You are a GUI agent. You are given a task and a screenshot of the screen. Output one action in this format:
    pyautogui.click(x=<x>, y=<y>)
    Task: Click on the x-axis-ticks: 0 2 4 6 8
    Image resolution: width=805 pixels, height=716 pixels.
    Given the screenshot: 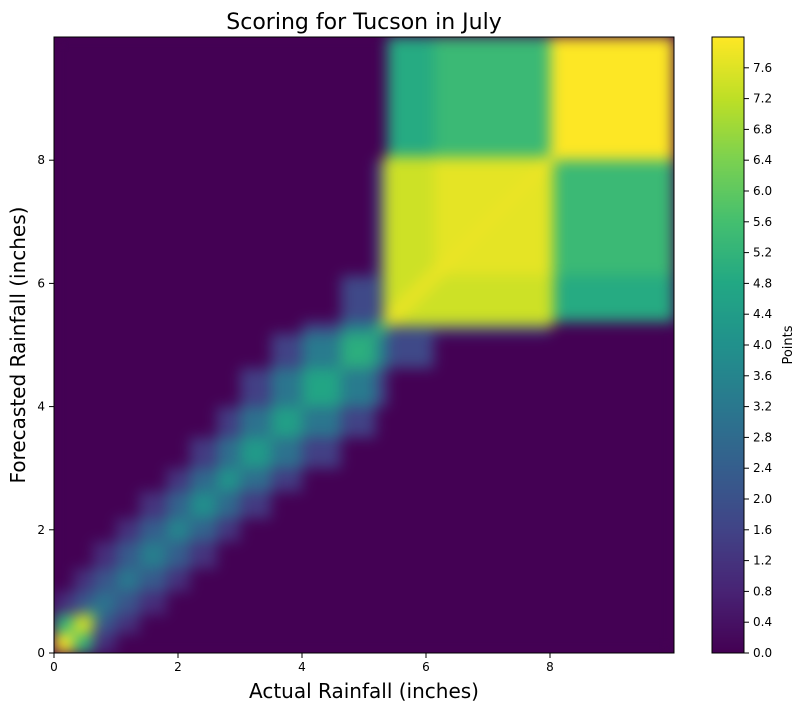 What is the action you would take?
    pyautogui.click(x=302, y=663)
    